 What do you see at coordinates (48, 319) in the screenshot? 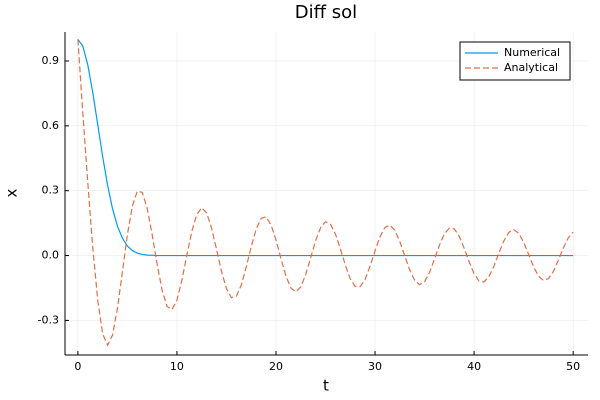
I see `y-tick-label: -0.3` at bounding box center [48, 319].